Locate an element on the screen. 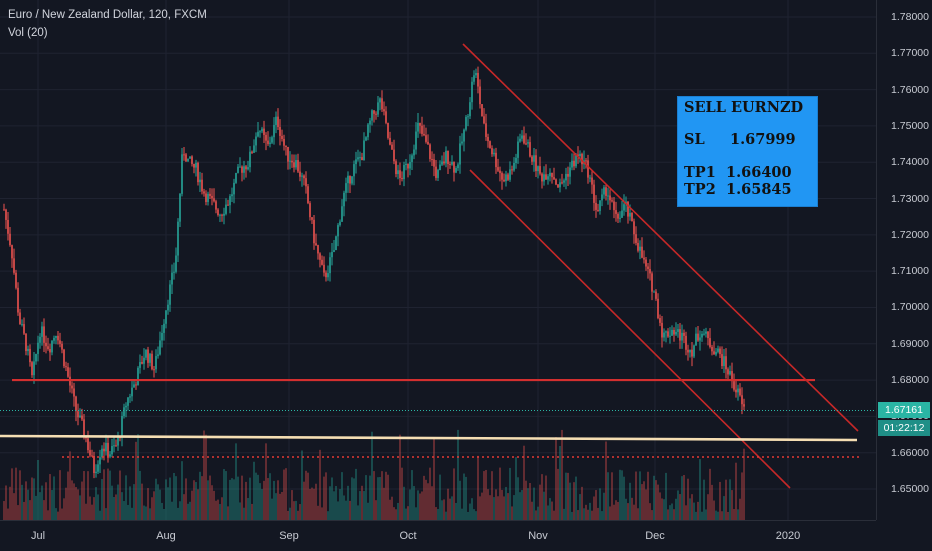 This screenshot has width=932, height=551. time-axis: Jul Aug Sep Oct Nov Dec 2020 is located at coordinates (438, 535).